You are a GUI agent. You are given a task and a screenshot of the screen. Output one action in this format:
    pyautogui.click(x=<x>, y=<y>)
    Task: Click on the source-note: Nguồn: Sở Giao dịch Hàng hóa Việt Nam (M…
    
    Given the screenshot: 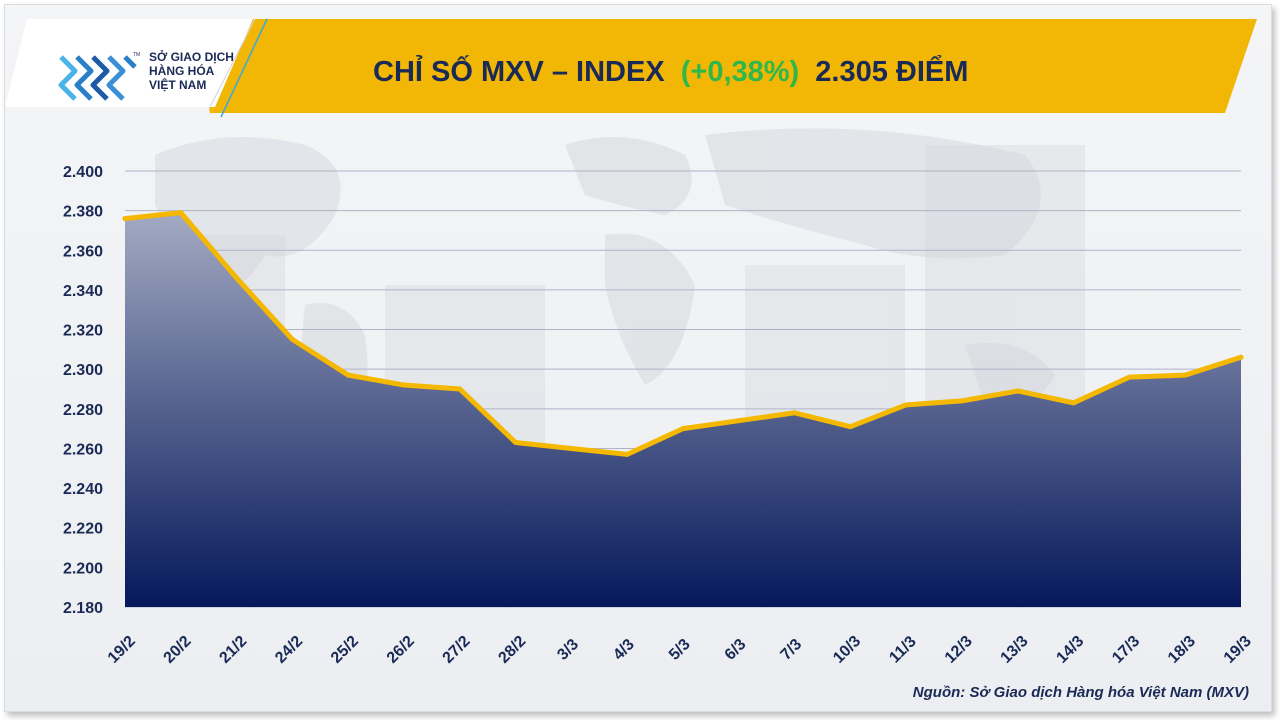 What is the action you would take?
    pyautogui.click(x=1080, y=692)
    